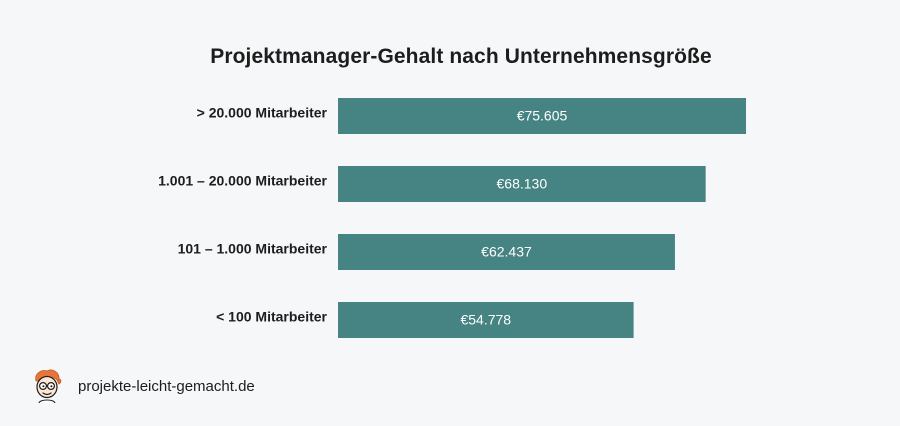  I want to click on value-label: €54.778, so click(485, 320).